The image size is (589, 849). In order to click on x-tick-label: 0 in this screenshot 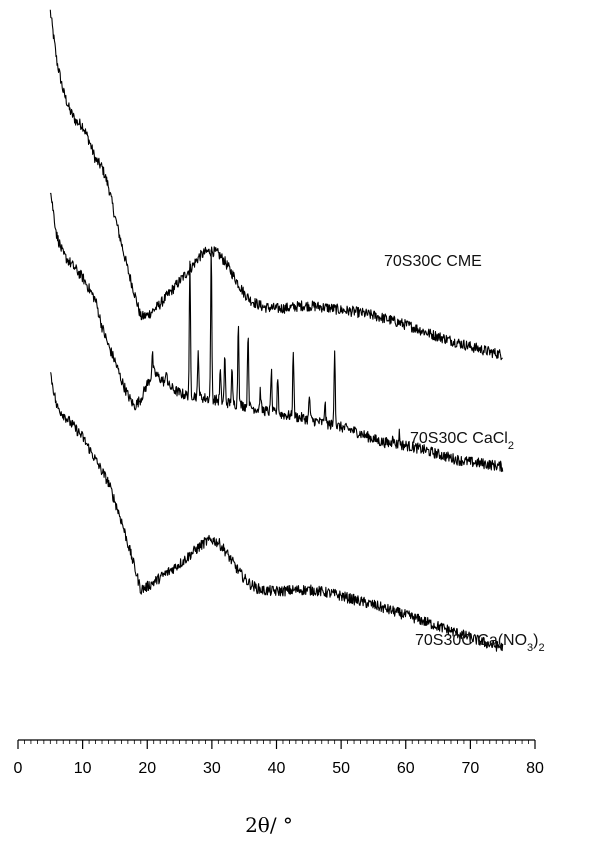, I will do `click(18, 768)`.